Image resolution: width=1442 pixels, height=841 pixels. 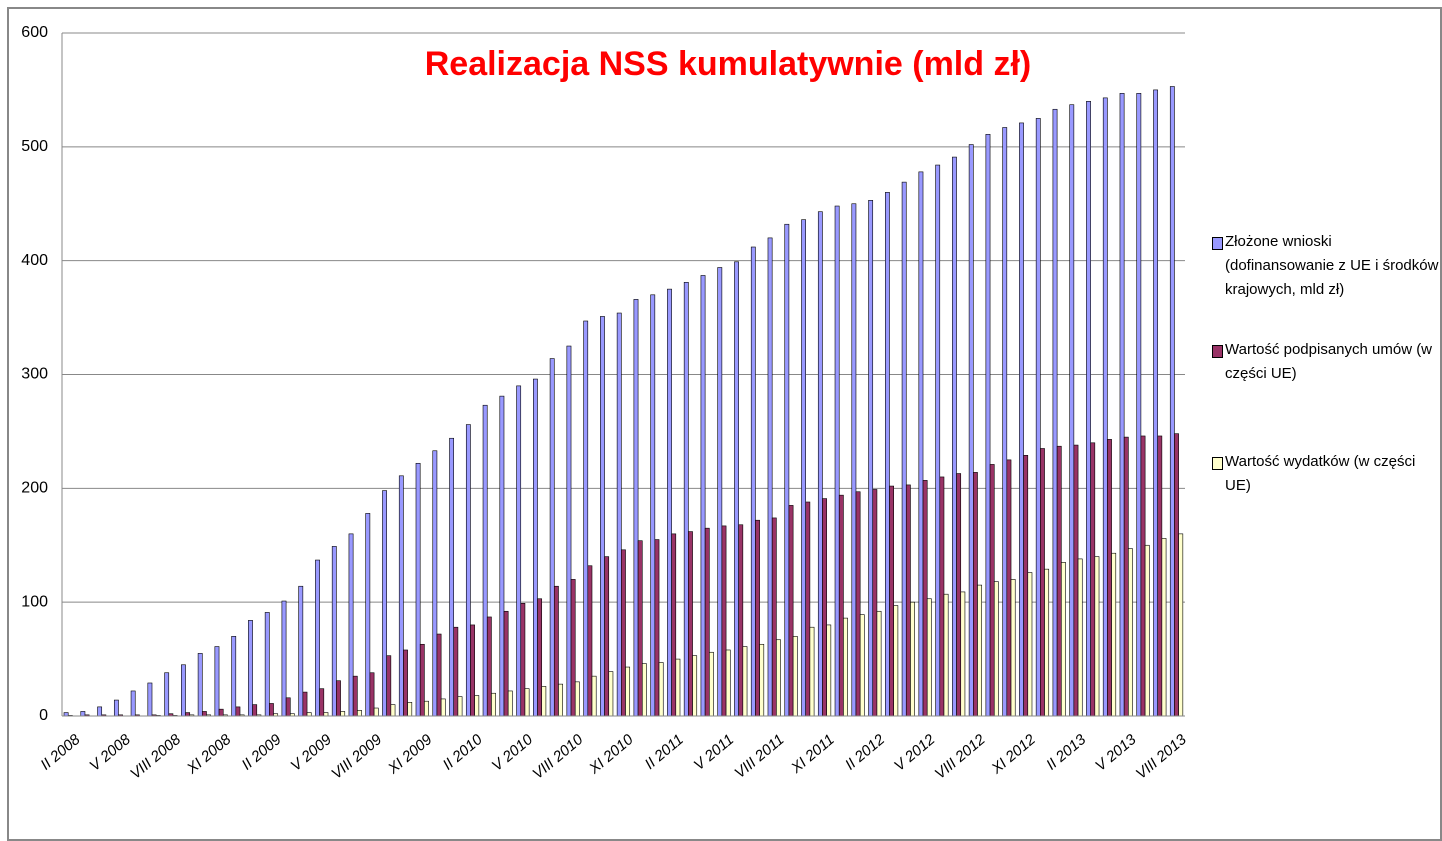 What do you see at coordinates (1217, 463) in the screenshot?
I see `legend-swatch` at bounding box center [1217, 463].